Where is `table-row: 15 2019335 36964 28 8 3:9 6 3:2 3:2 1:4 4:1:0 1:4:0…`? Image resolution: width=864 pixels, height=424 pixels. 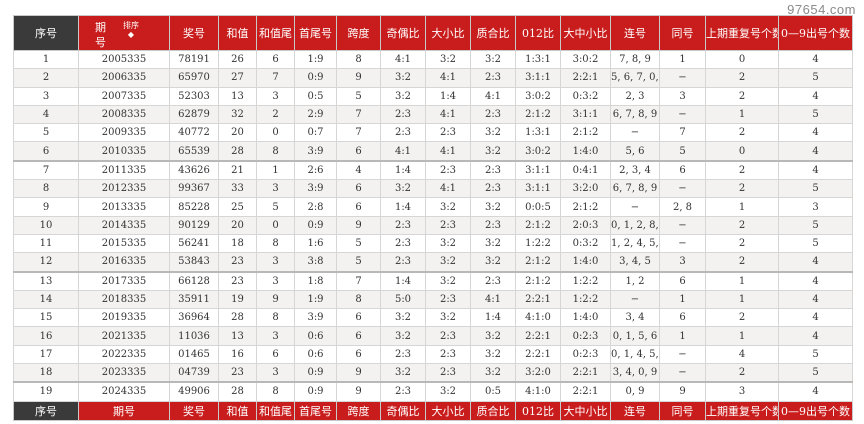
table-row: 15 2019335 36964 28 8 3:9 6 3:2 3:2 1:4 4:1:0 1:4:0… is located at coordinates (433, 318).